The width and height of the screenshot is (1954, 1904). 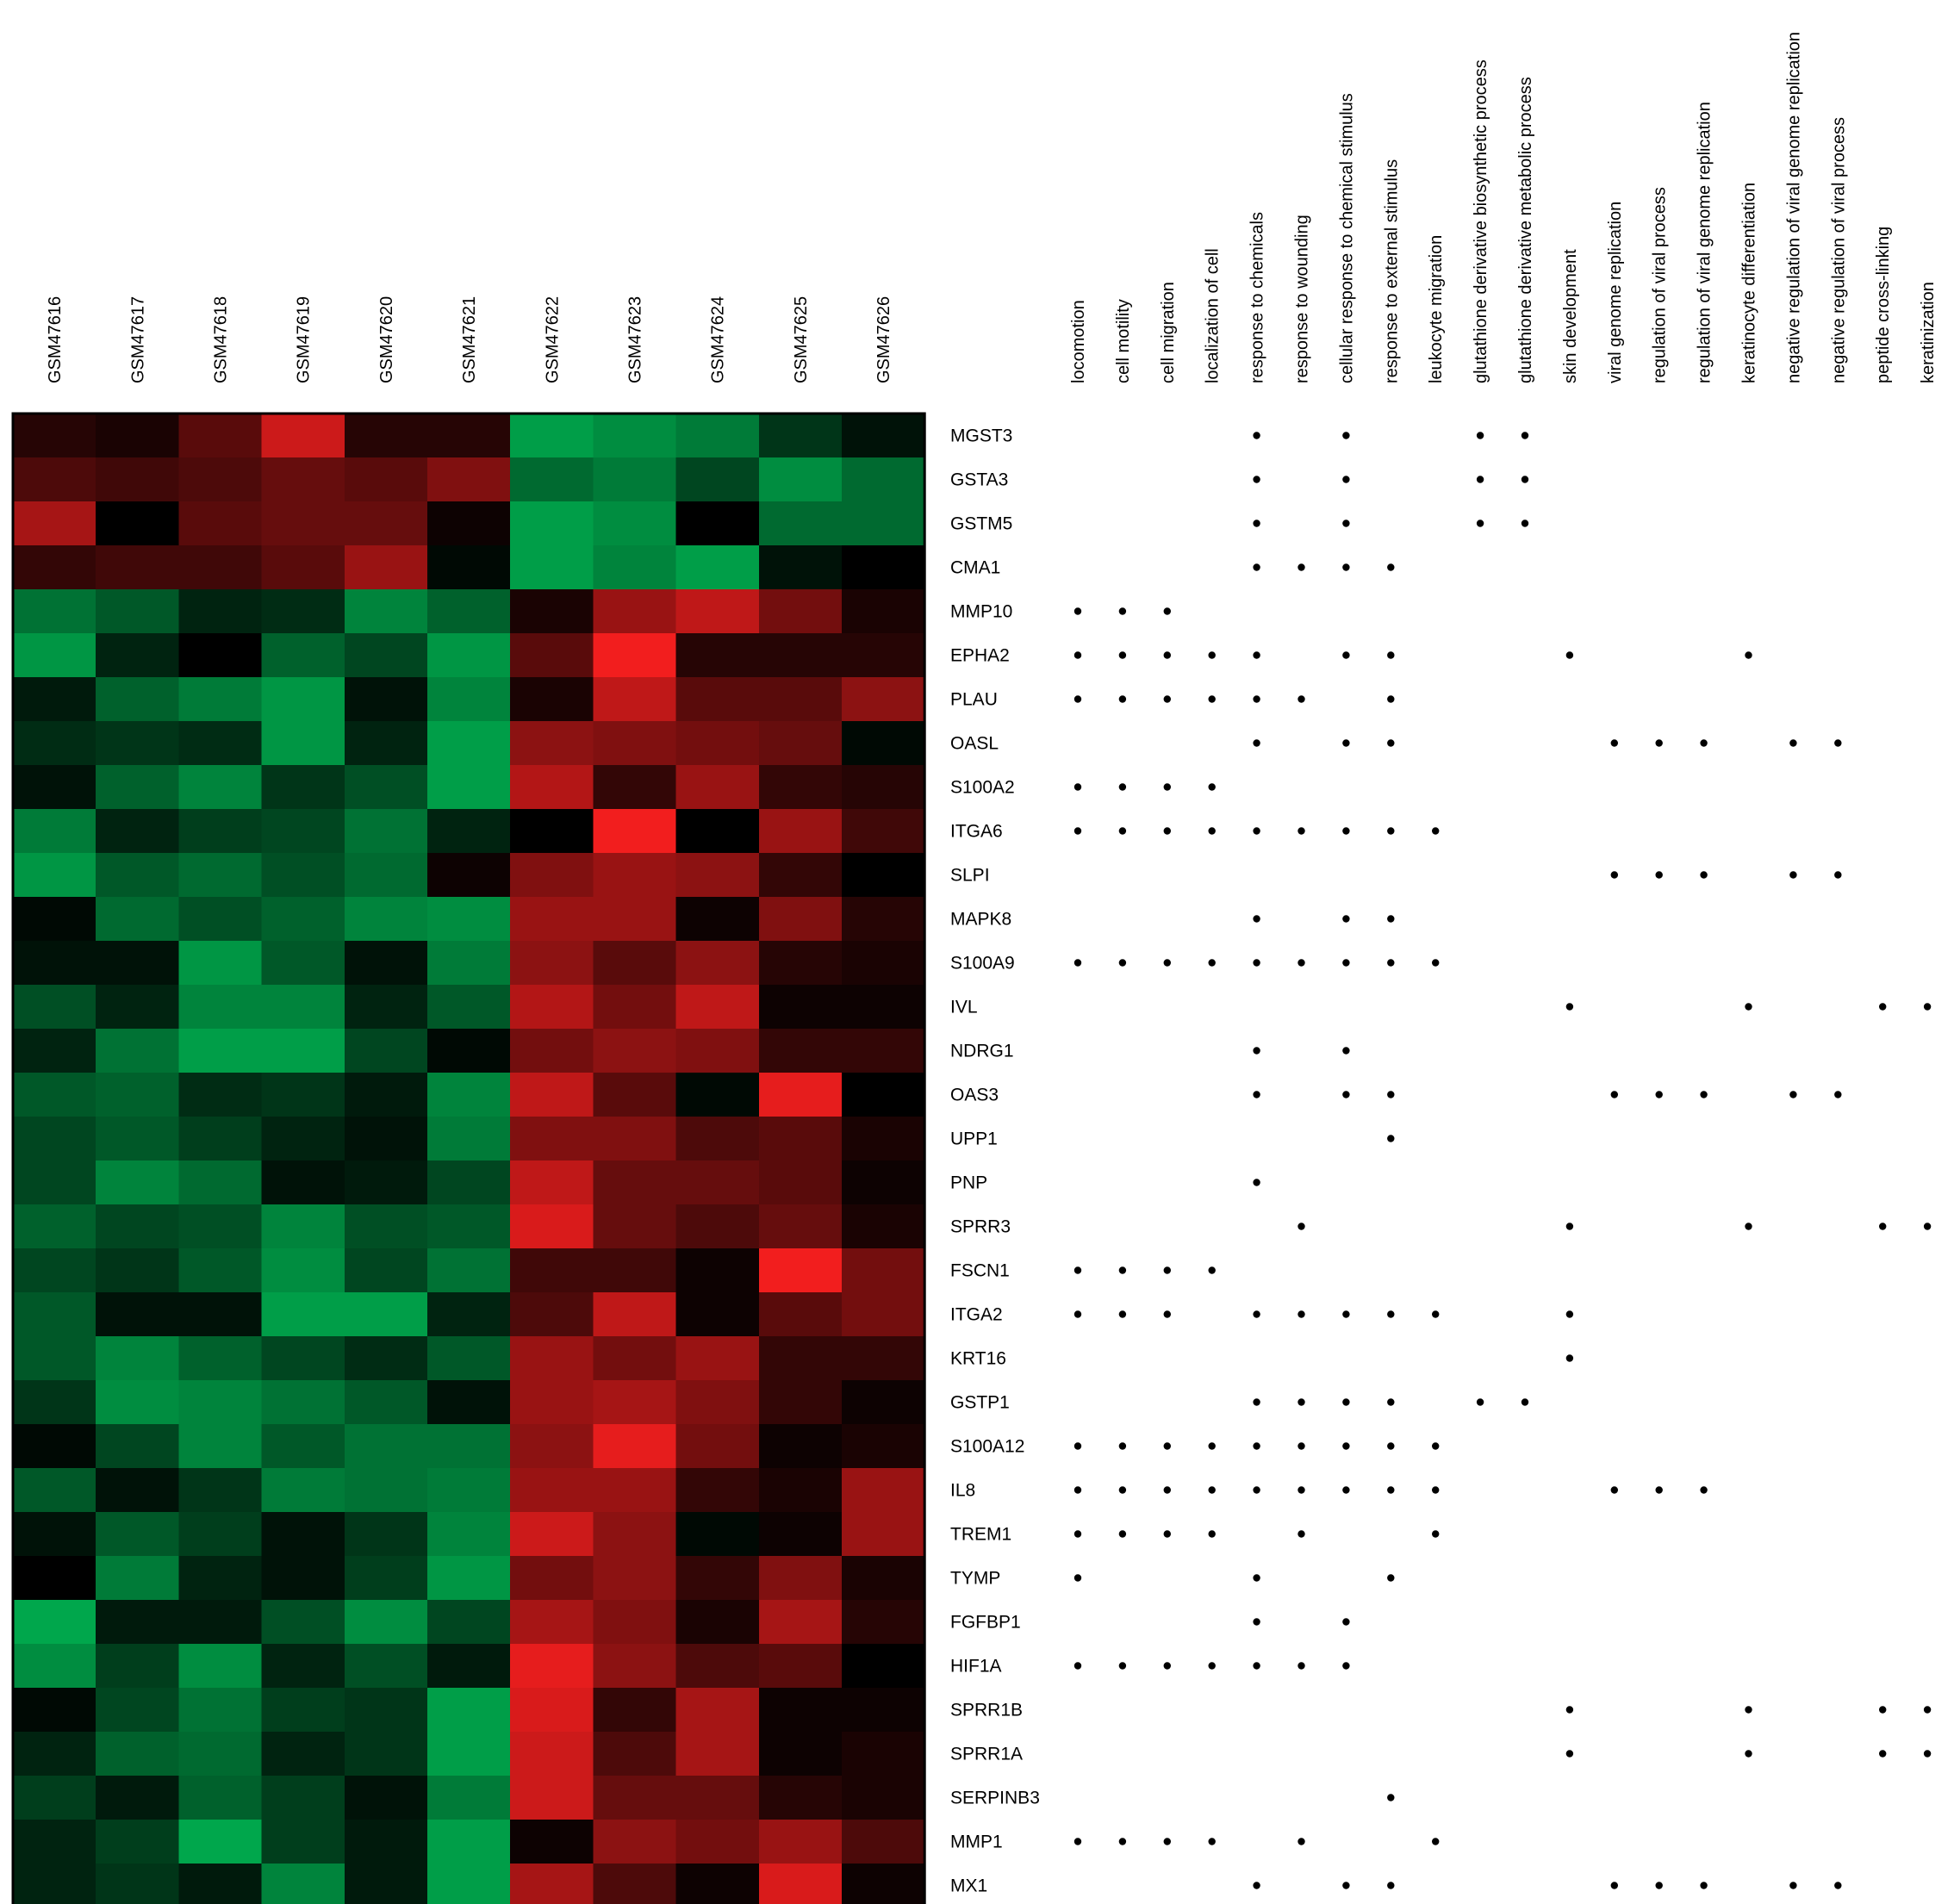 What do you see at coordinates (974, 700) in the screenshot?
I see `gene-label: PLAU` at bounding box center [974, 700].